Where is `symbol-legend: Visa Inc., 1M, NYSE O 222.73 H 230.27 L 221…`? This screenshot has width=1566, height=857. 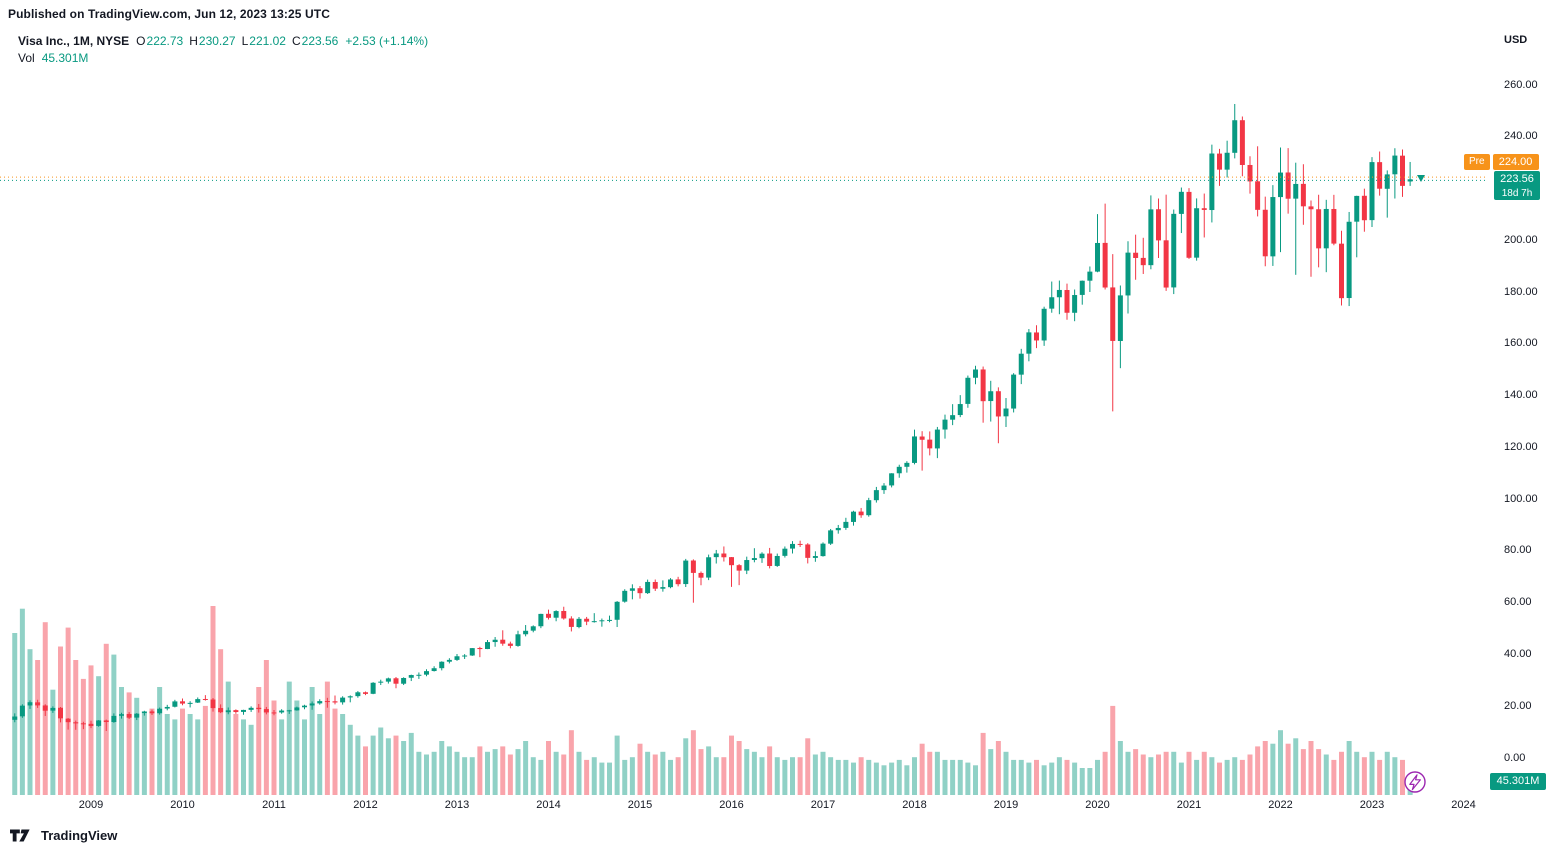
symbol-legend: Visa Inc., 1M, NYSE O 222.73 H 230.27 L 221… is located at coordinates (223, 50).